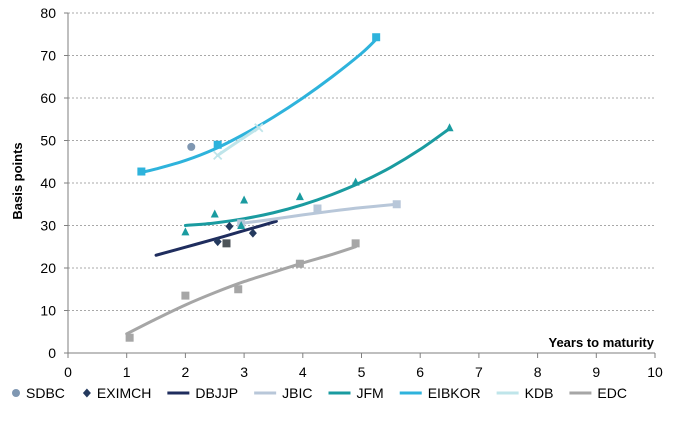 The width and height of the screenshot is (678, 421). What do you see at coordinates (48, 98) in the screenshot?
I see `y-tick-label: 60` at bounding box center [48, 98].